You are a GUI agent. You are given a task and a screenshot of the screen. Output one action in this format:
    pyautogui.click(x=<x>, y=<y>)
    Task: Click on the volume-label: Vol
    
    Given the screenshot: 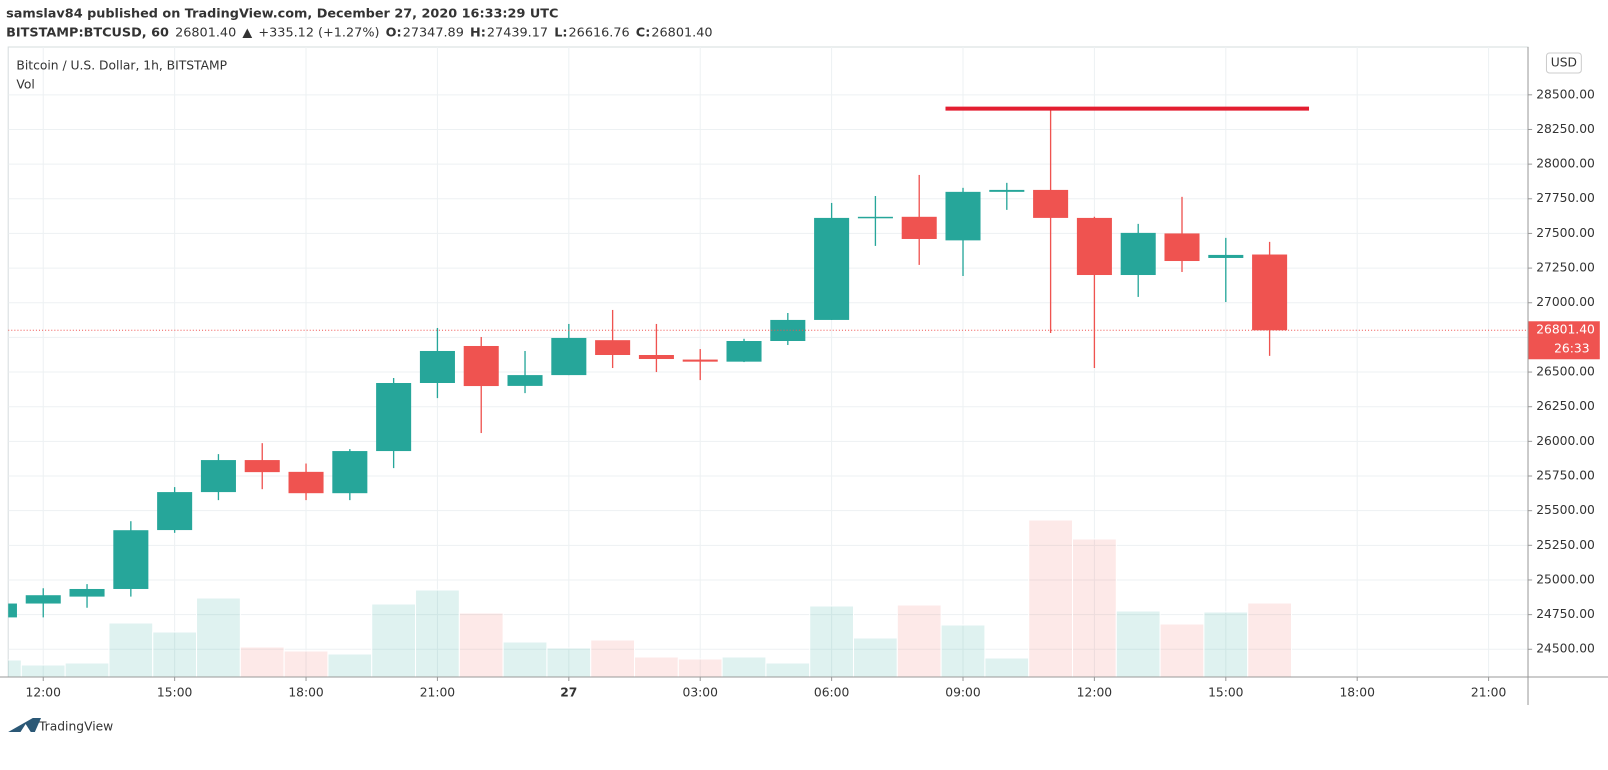 What is the action you would take?
    pyautogui.click(x=25, y=85)
    